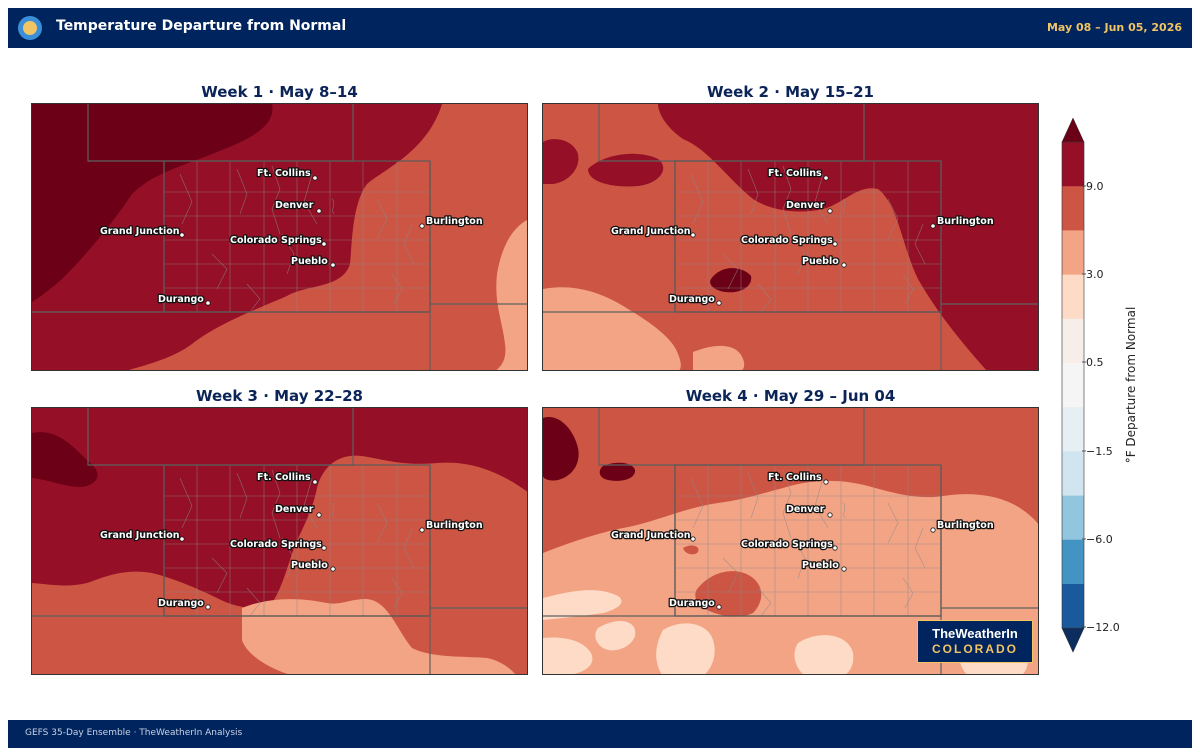 Image resolution: width=1200 pixels, height=756 pixels. I want to click on panel-title: Week 1 · May 8–14, so click(279, 92).